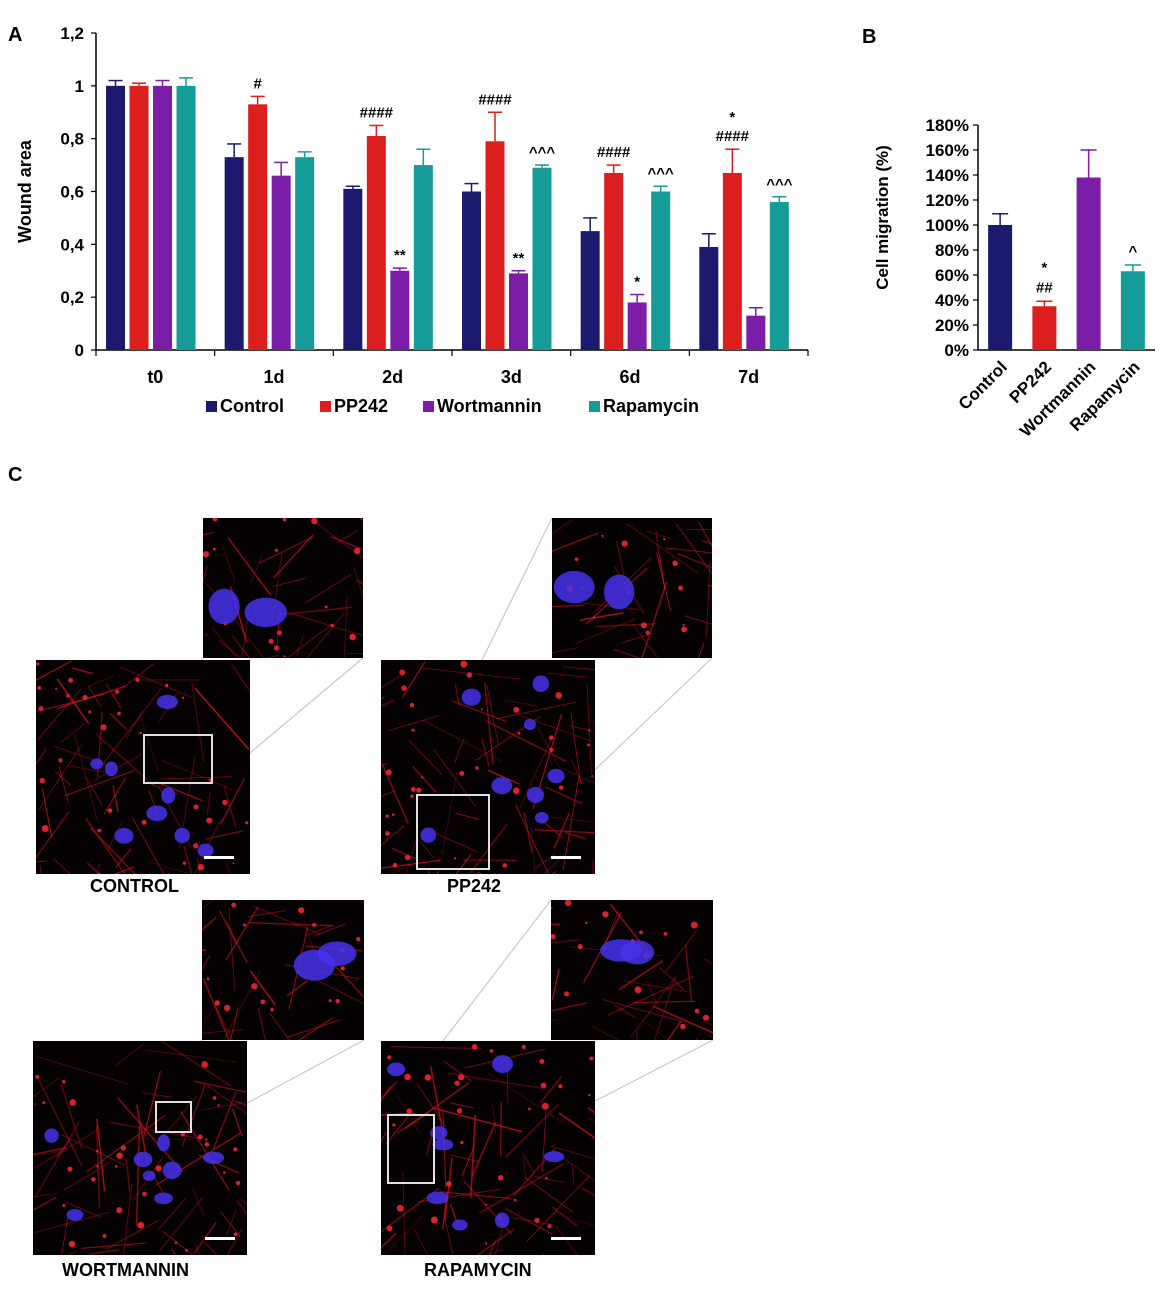  Describe the element at coordinates (947, 125) in the screenshot. I see `y-tick-label: 180%` at that location.